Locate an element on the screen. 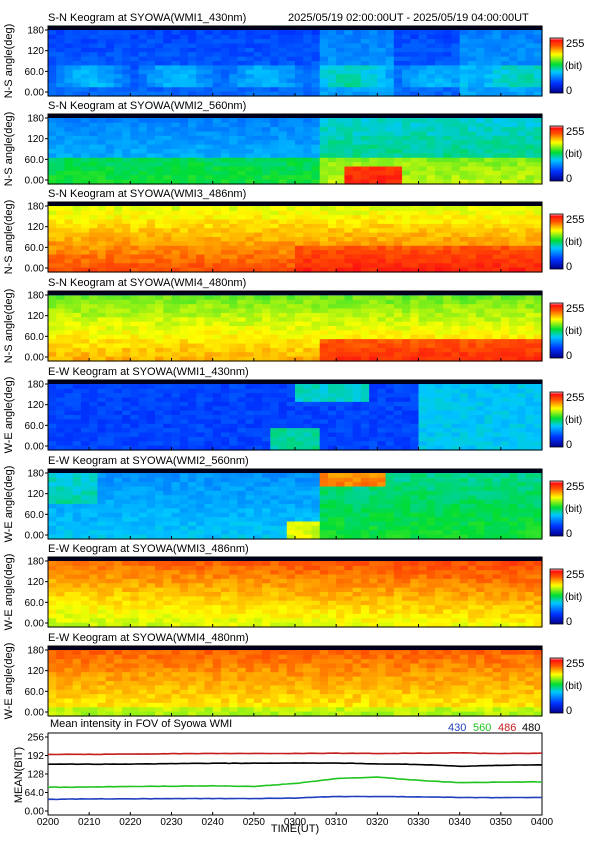 This screenshot has height=842, width=595. mean-y-tick-label: 128 is located at coordinates (35, 775).